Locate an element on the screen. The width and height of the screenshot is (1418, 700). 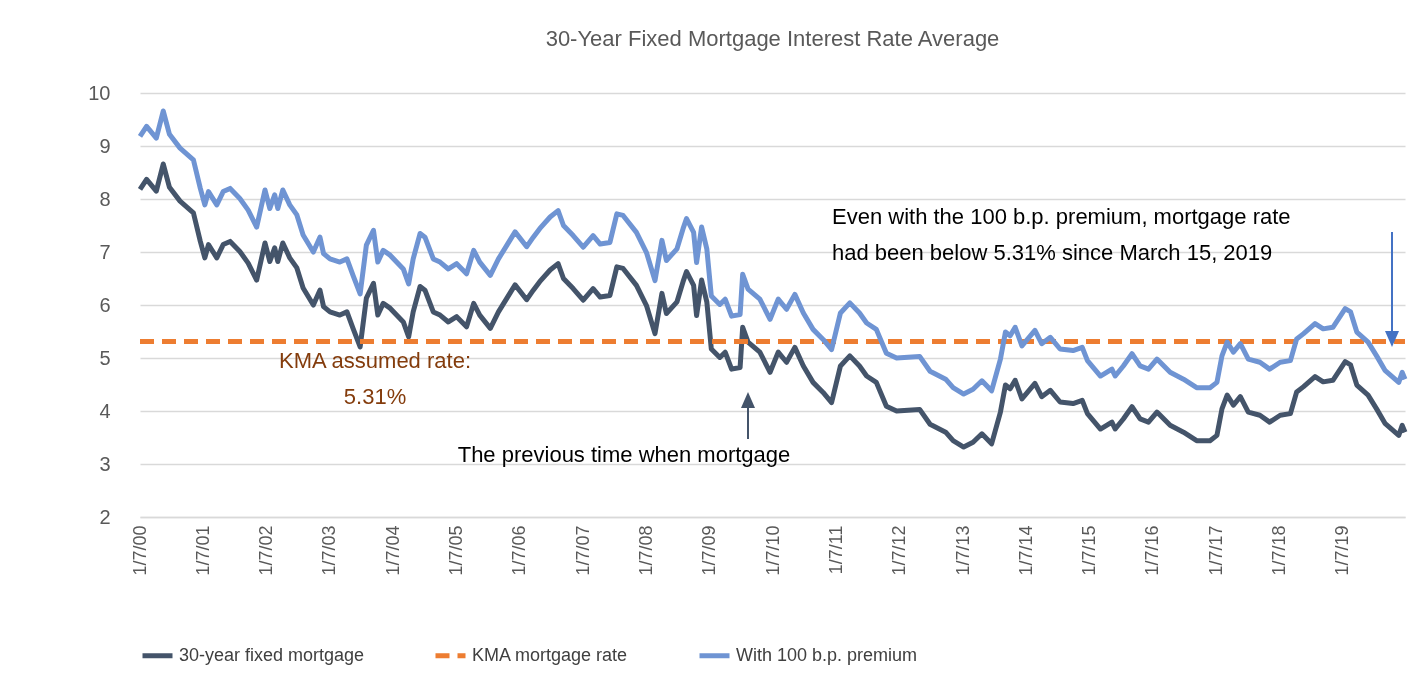
y-tick-label: 9 is located at coordinates (105, 145).